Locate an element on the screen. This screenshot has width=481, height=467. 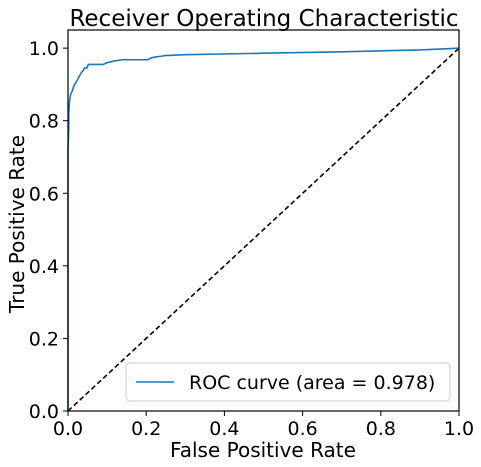
legend-roc-label: ROC curve (area = 0.978) is located at coordinates (312, 383).